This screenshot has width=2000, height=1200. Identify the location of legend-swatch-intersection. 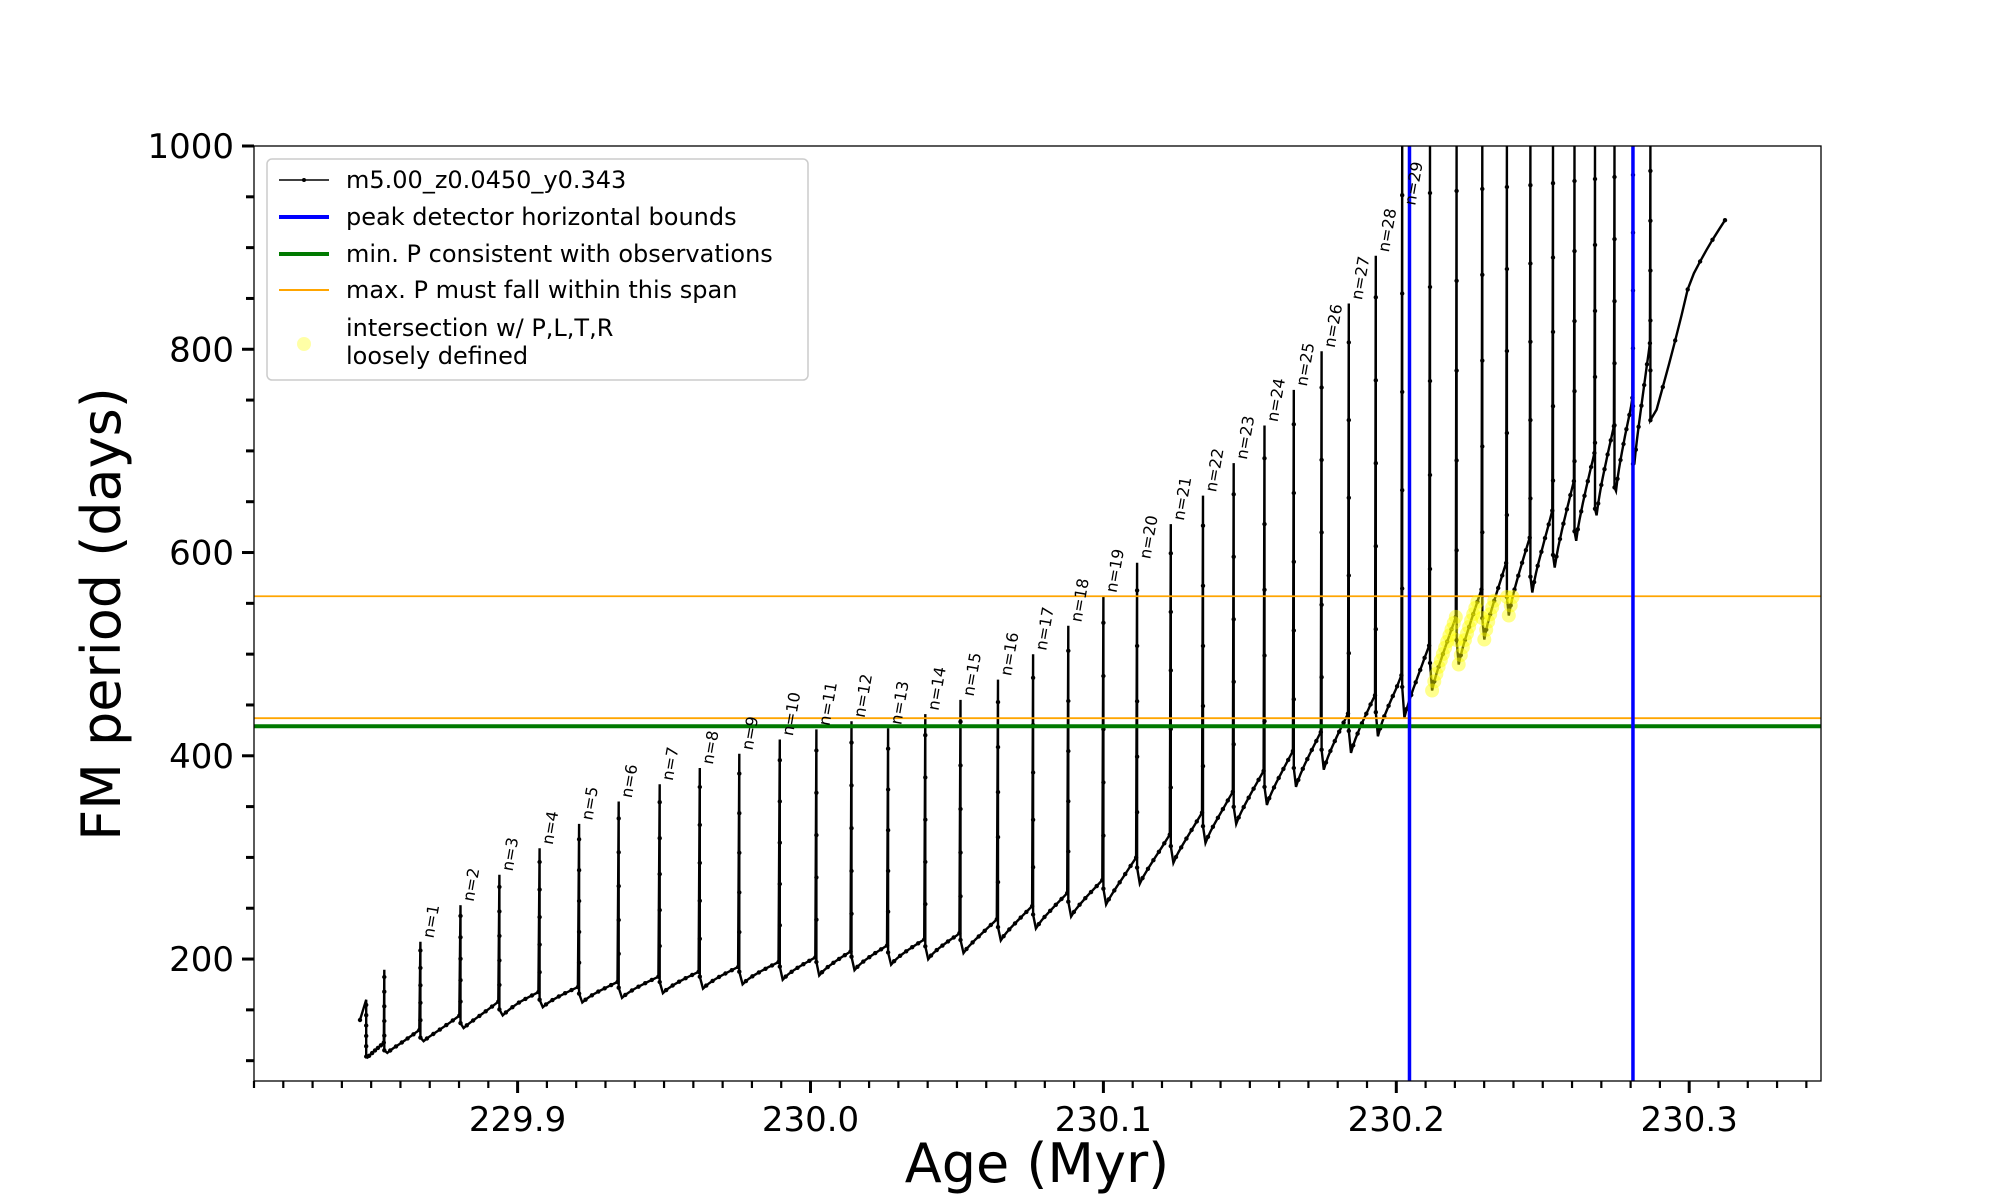
(304, 344).